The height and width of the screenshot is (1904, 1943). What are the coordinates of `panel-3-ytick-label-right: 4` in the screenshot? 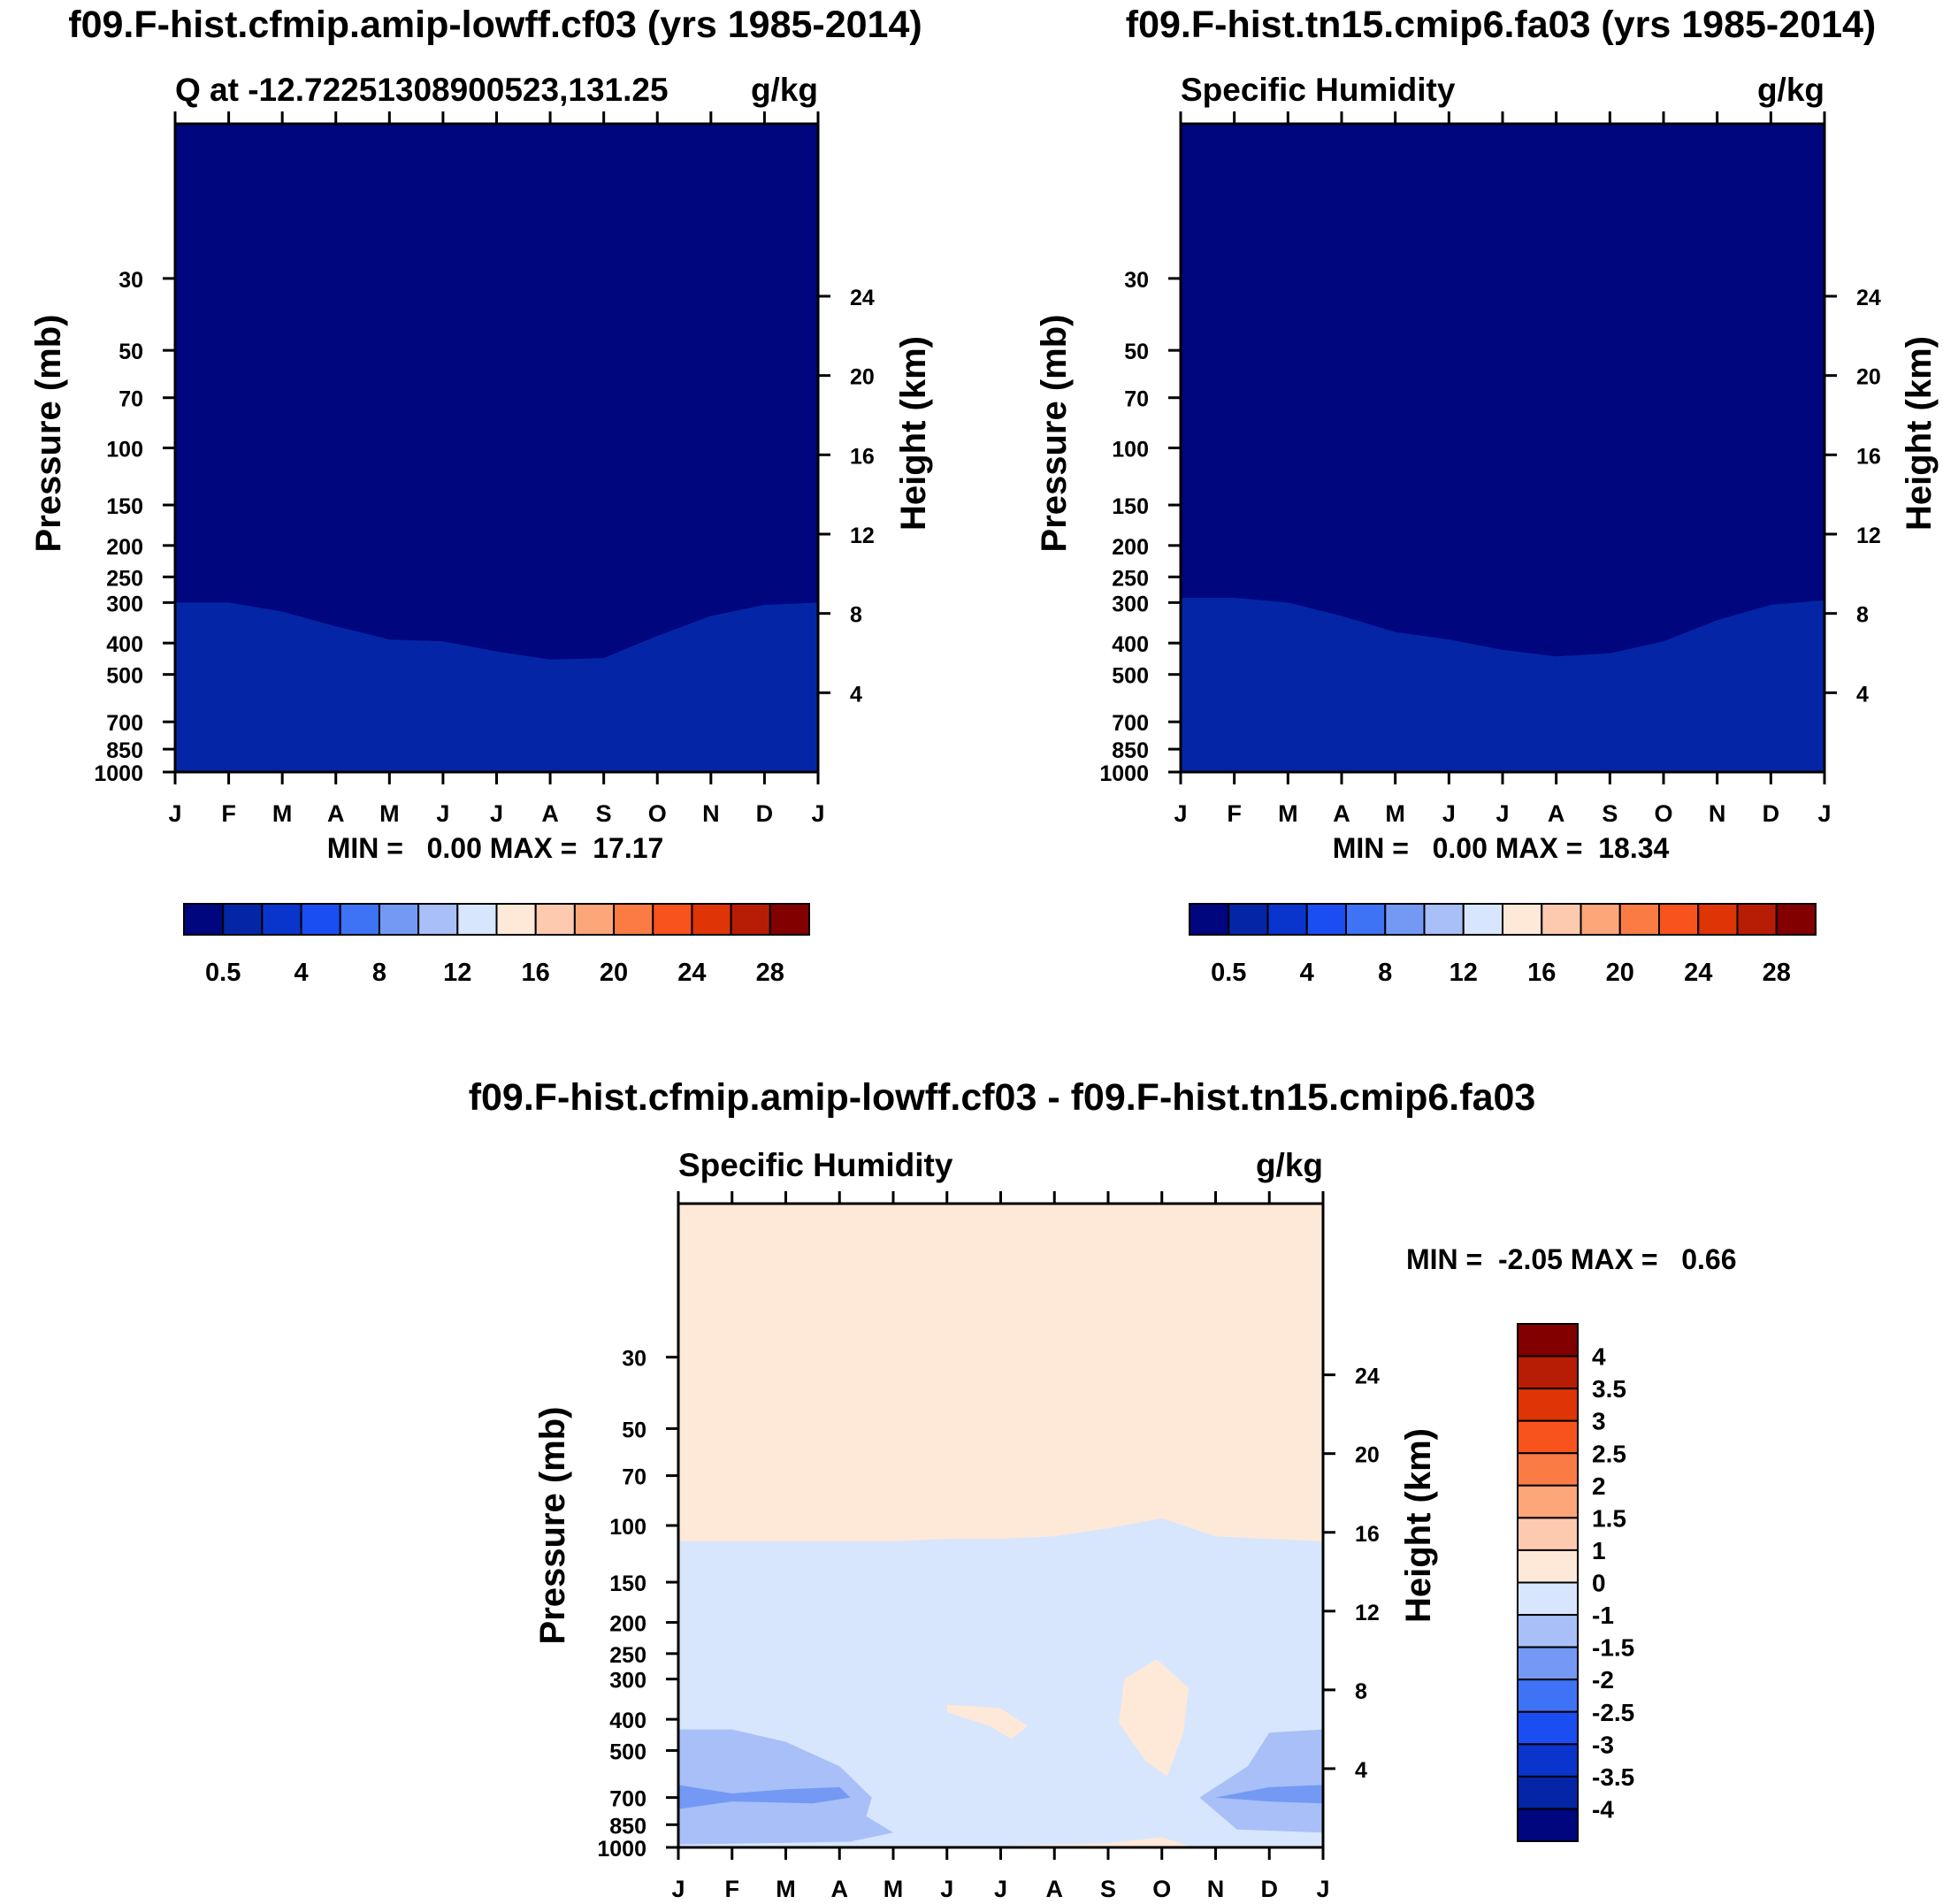 It's located at (1361, 1770).